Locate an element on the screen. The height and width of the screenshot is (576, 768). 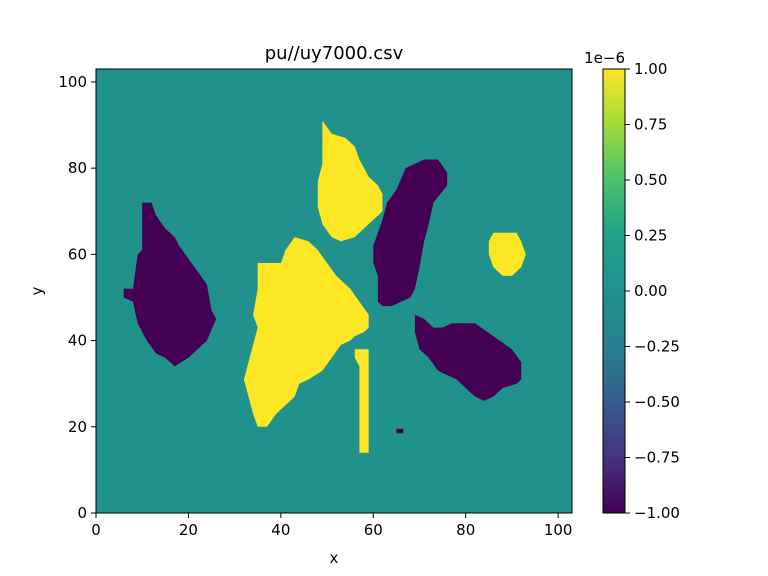
colorbar-tick-label: 1.00 is located at coordinates (650, 69).